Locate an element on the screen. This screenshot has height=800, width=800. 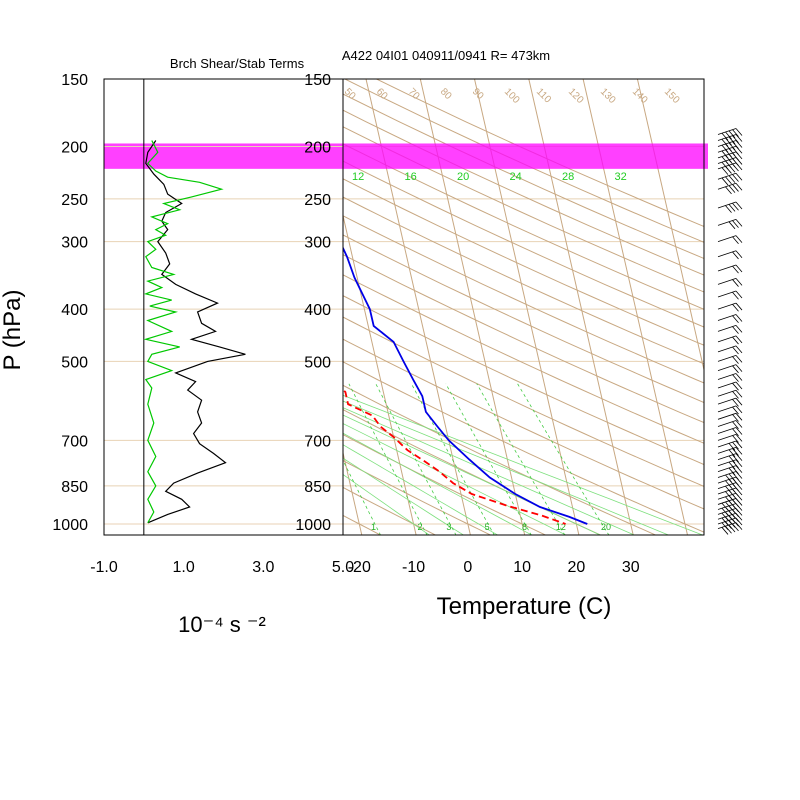
right-x-axis-label: Temperature (C) is located at coordinates (524, 606).